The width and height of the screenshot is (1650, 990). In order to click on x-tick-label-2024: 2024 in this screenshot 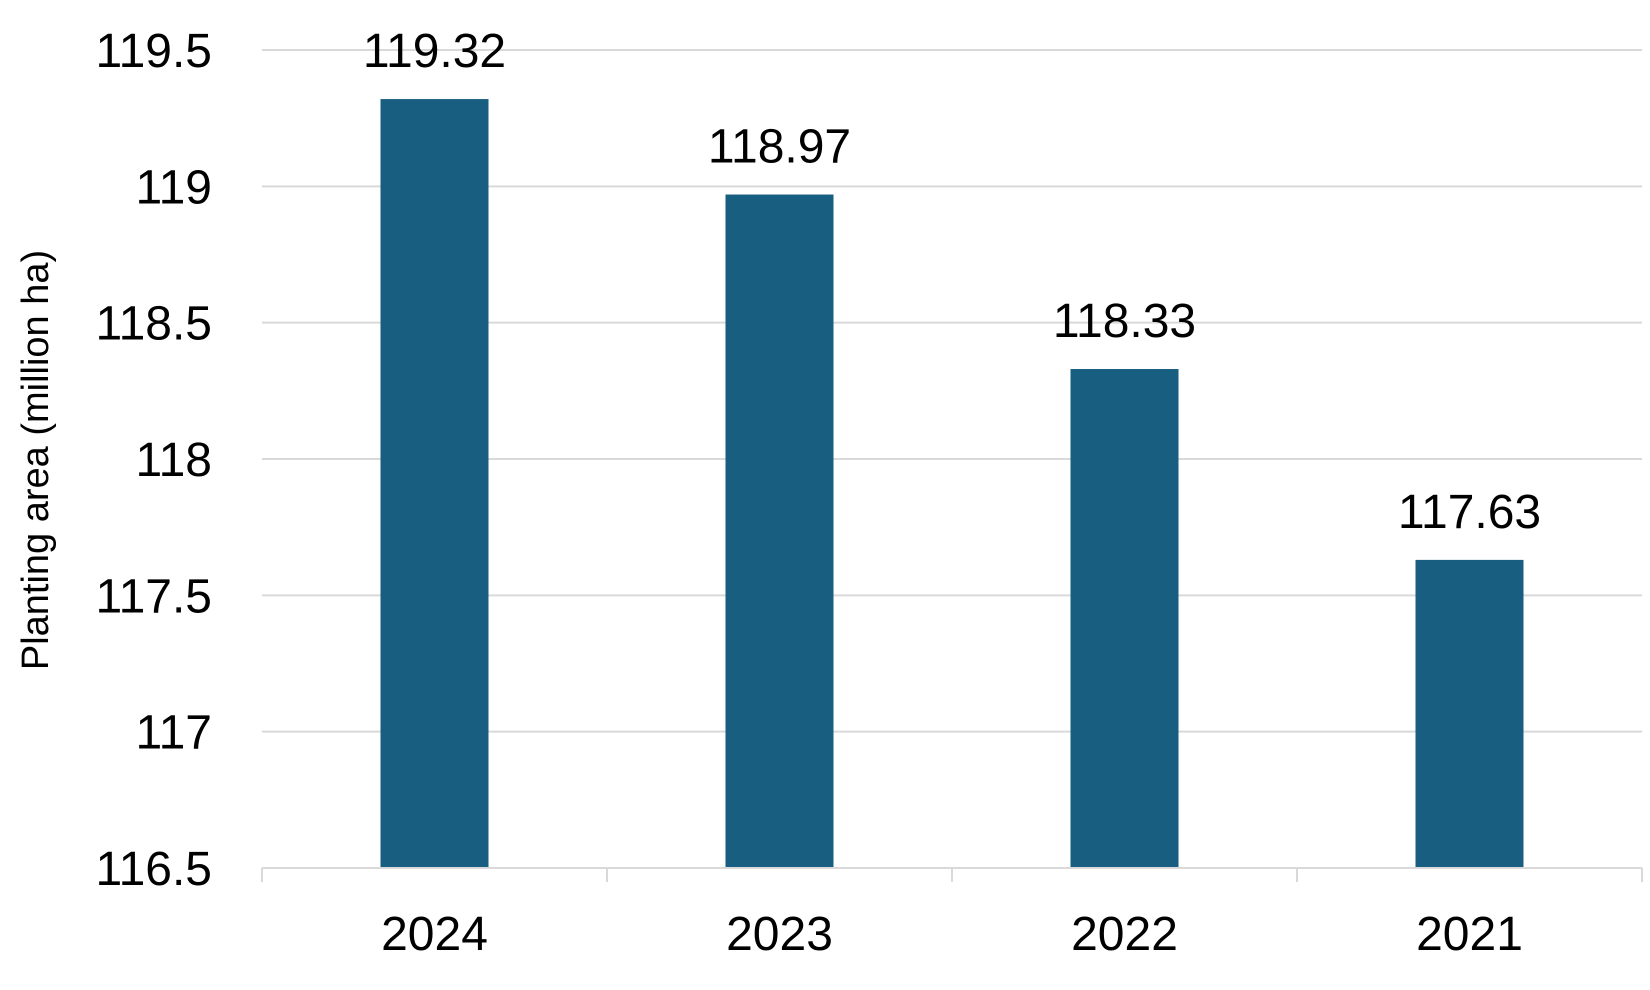, I will do `click(434, 934)`.